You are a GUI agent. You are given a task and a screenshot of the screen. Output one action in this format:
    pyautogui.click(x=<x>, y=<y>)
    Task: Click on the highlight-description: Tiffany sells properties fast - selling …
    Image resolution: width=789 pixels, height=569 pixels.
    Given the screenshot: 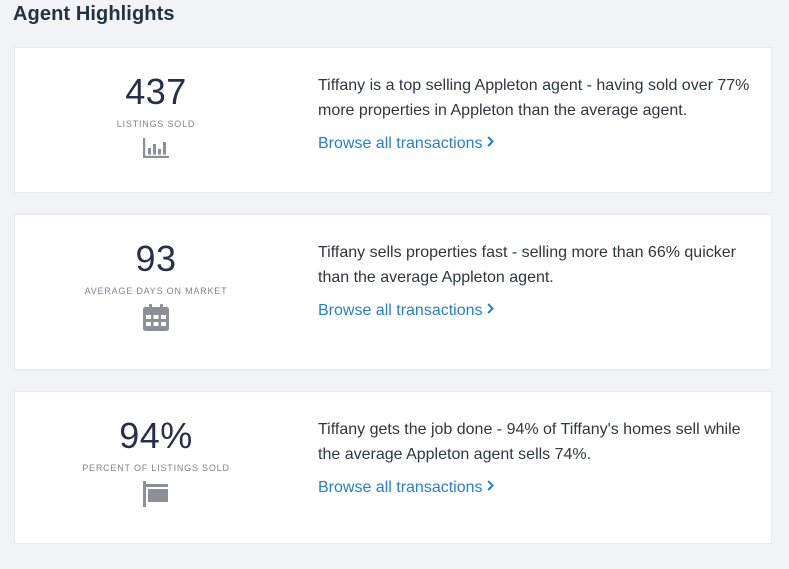 What is the action you would take?
    pyautogui.click(x=527, y=265)
    